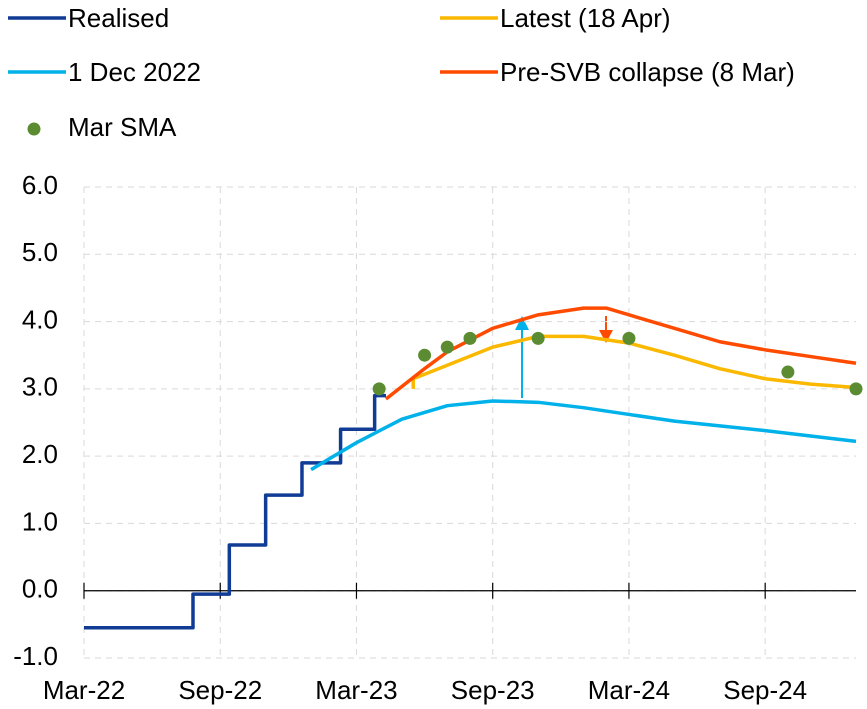 The image size is (867, 709). What do you see at coordinates (40, 454) in the screenshot?
I see `y-tick-label: 2.0` at bounding box center [40, 454].